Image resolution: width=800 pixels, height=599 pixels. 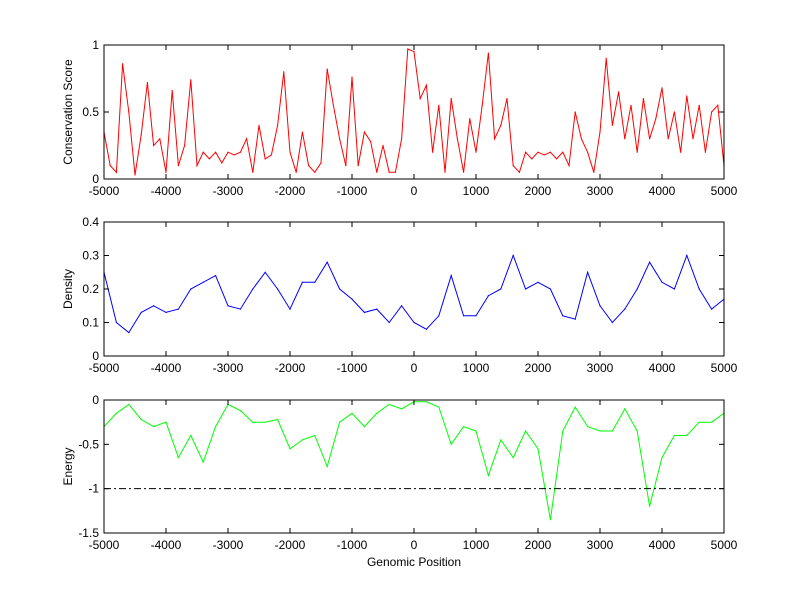 What do you see at coordinates (476, 368) in the screenshot?
I see `x-tick-label: 1000` at bounding box center [476, 368].